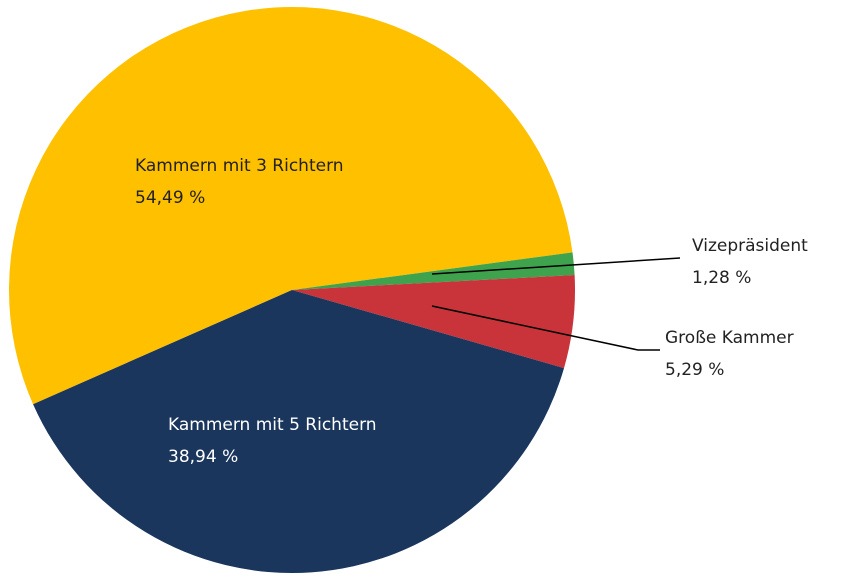 The image size is (846, 577). What do you see at coordinates (694, 370) in the screenshot?
I see `slice-value-label: 5,29 %` at bounding box center [694, 370].